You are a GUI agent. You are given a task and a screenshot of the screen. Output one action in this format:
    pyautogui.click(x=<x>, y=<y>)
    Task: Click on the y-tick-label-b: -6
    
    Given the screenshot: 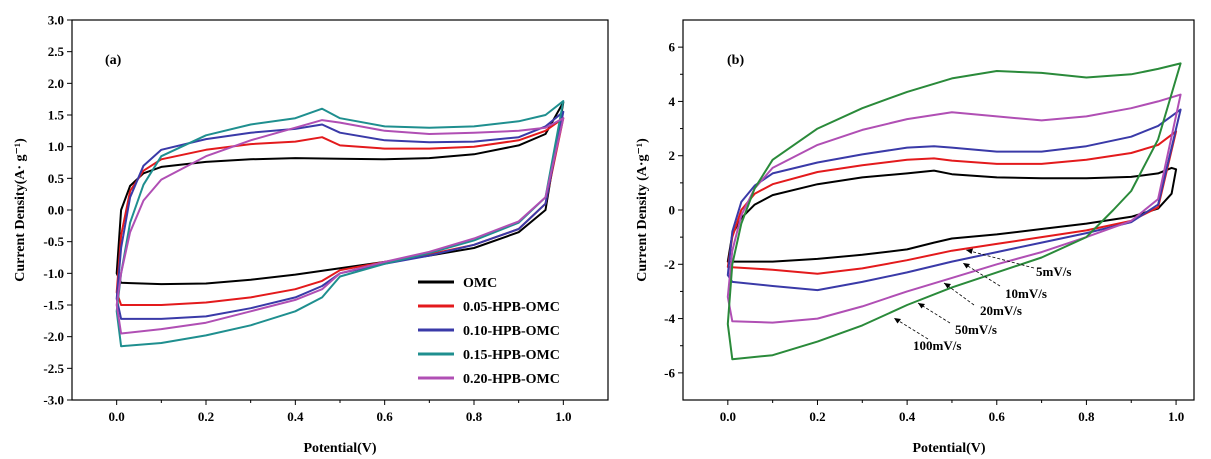 What is the action you would take?
    pyautogui.click(x=669, y=372)
    